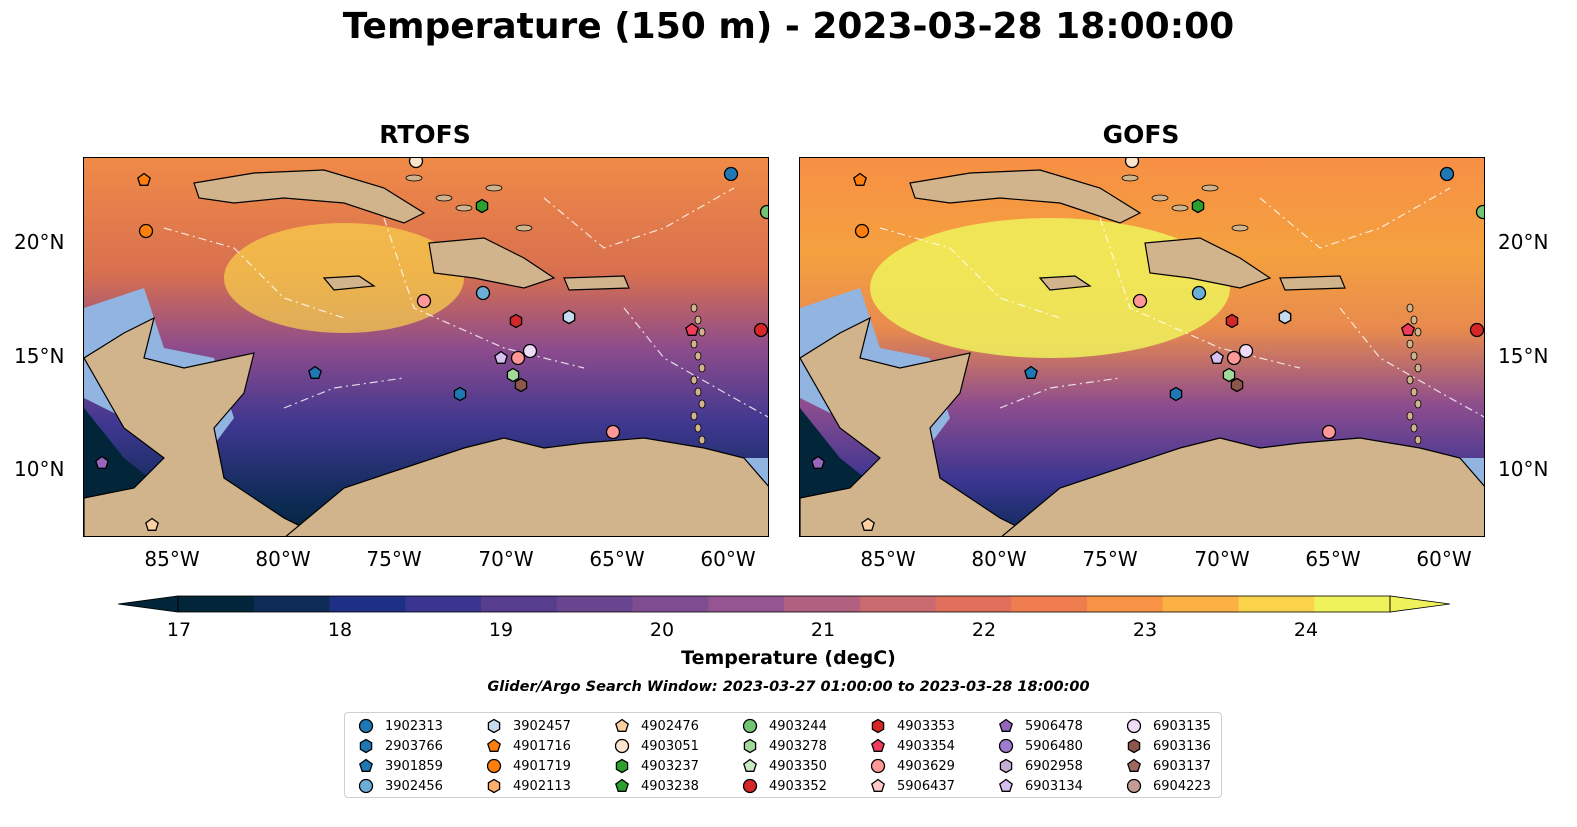 Image resolution: width=1577 pixels, height=827 pixels. Describe the element at coordinates (912, 746) in the screenshot. I see `legend-item: 4903354` at that location.